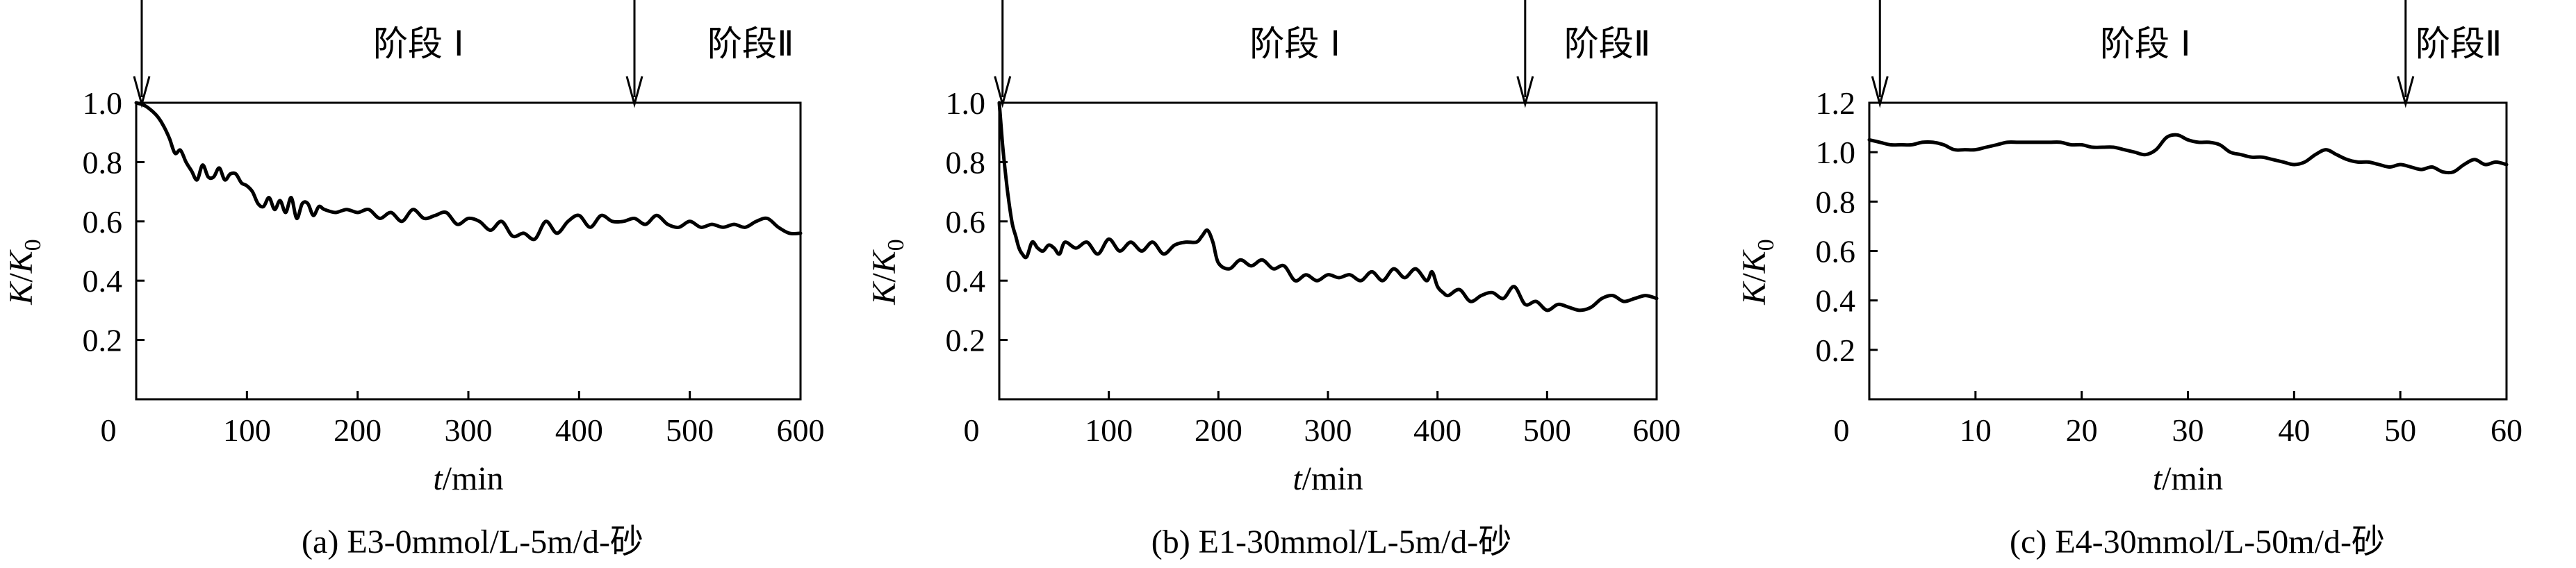 Image resolution: width=2576 pixels, height=568 pixels. What do you see at coordinates (2082, 430) in the screenshot?
I see `x-tick-label: 20` at bounding box center [2082, 430].